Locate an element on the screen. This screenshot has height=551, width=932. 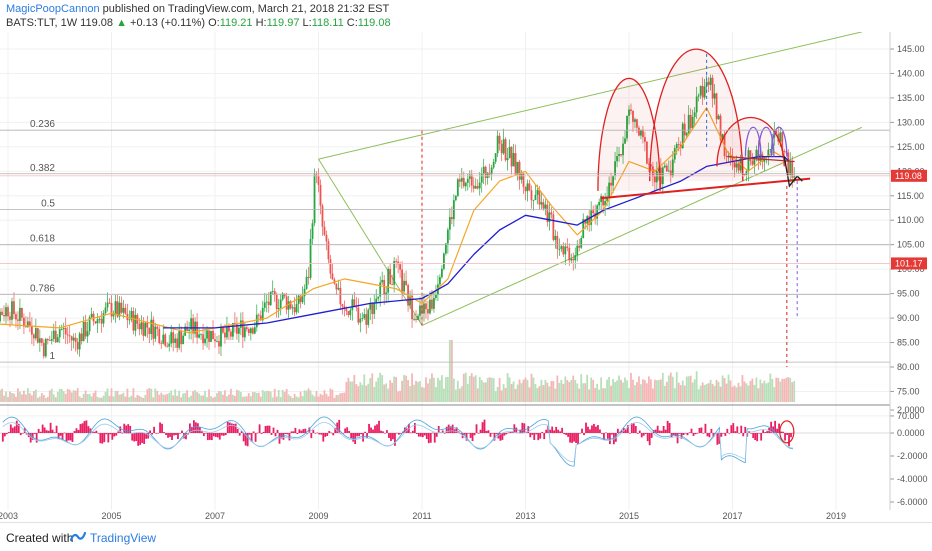
tradingview-brand-link: TradingView is located at coordinates (123, 538).